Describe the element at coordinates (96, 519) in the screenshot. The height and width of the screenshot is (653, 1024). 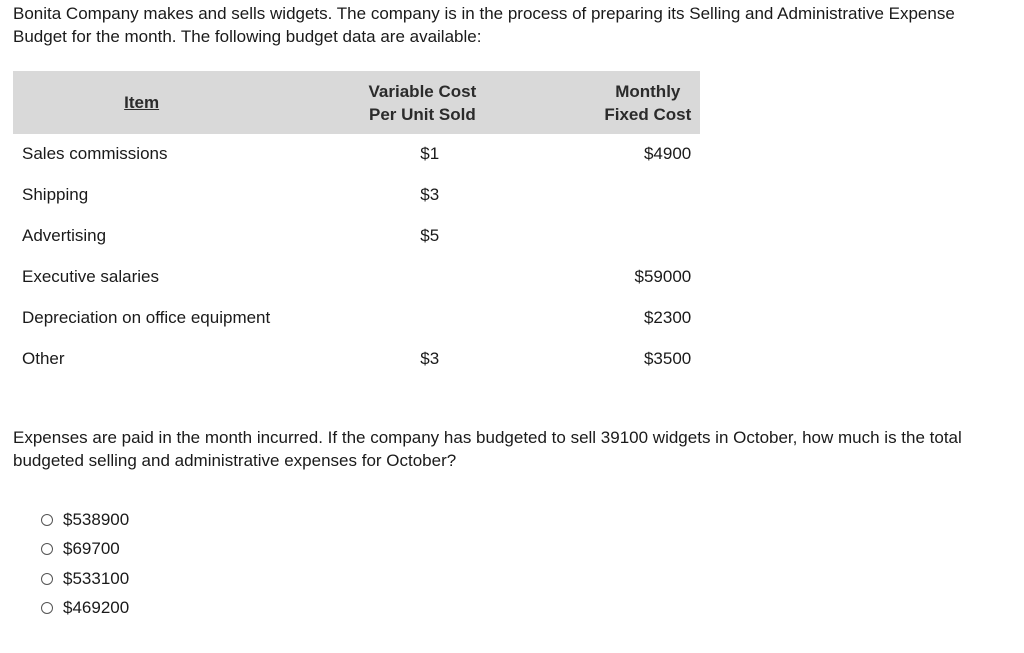
I see `answer-option-label: $538900` at that location.